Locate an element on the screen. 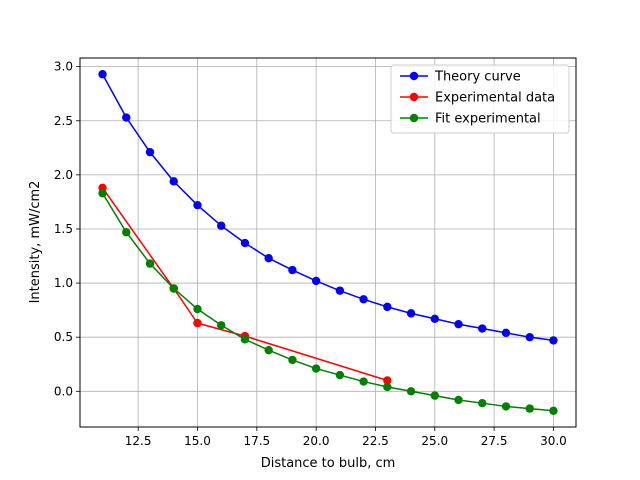 Image resolution: width=640 pixels, height=480 pixels. x-axis: 12.5 15.0 17.5 20.0 22.5 25.0 27.5 30.0 is located at coordinates (346, 437).